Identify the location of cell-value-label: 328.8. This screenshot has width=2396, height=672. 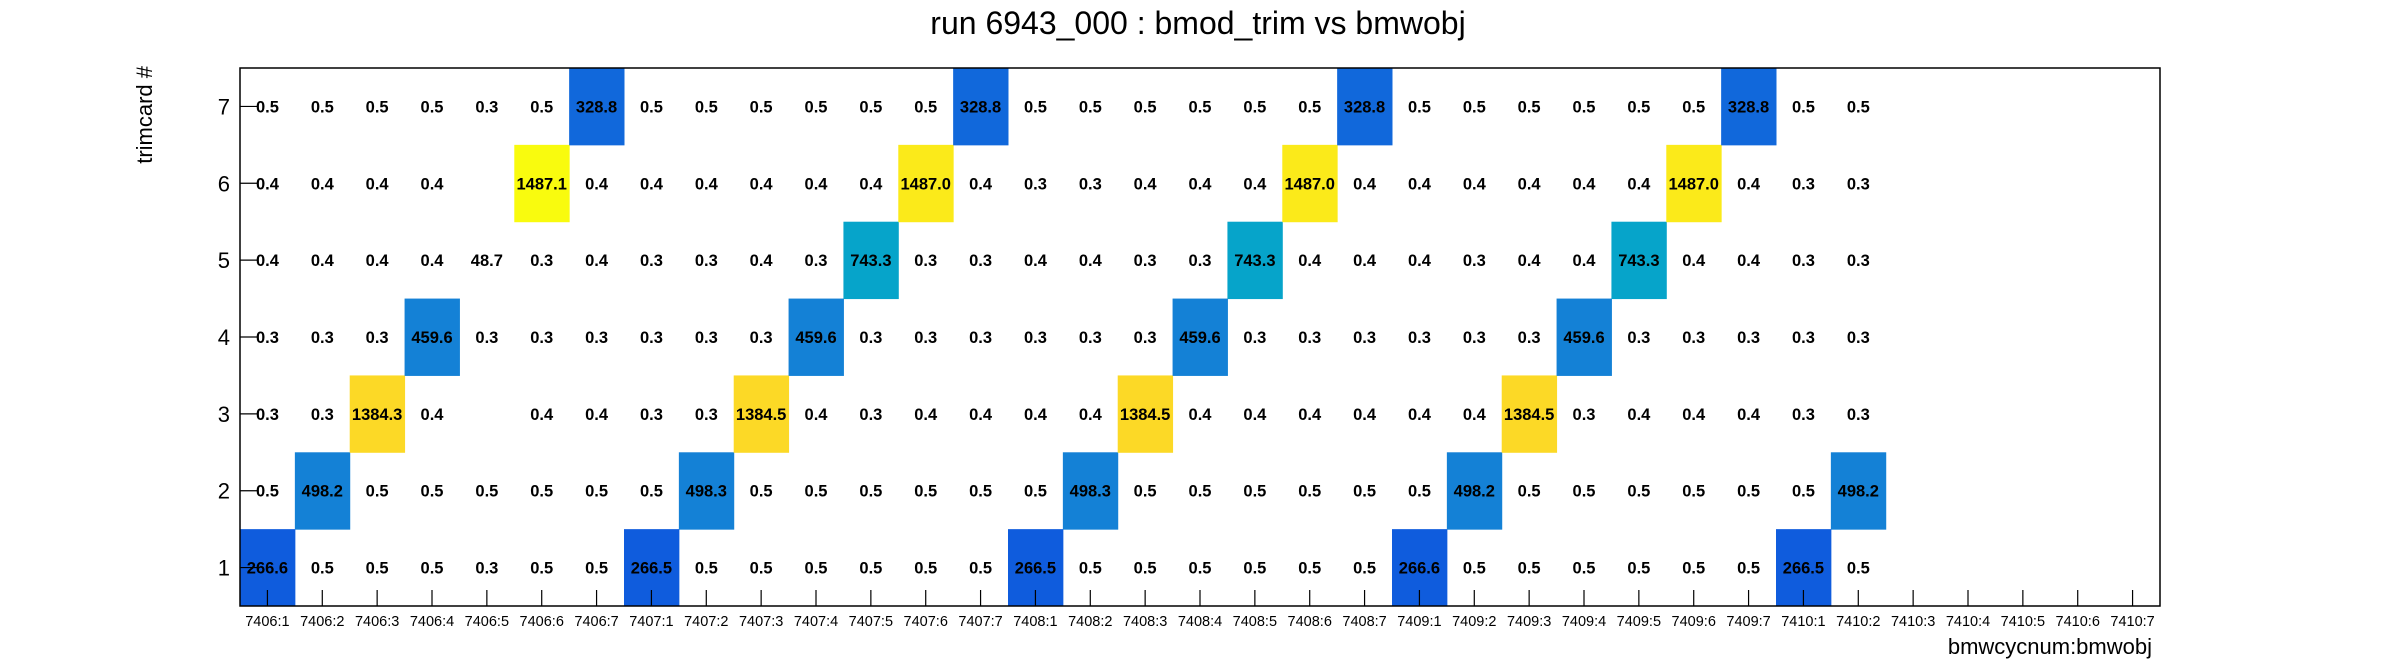
(1748, 107).